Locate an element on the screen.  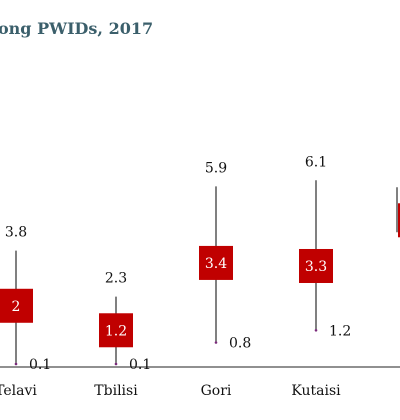
mid-label-kutaisi: 3.3 is located at coordinates (316, 267).